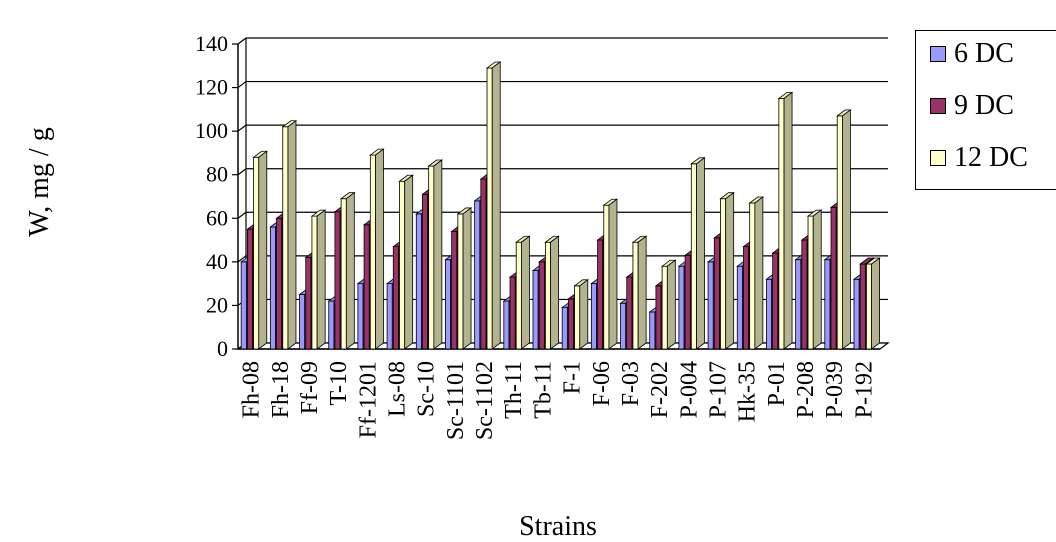  I want to click on x-tick-label: T-10, so click(339, 383).